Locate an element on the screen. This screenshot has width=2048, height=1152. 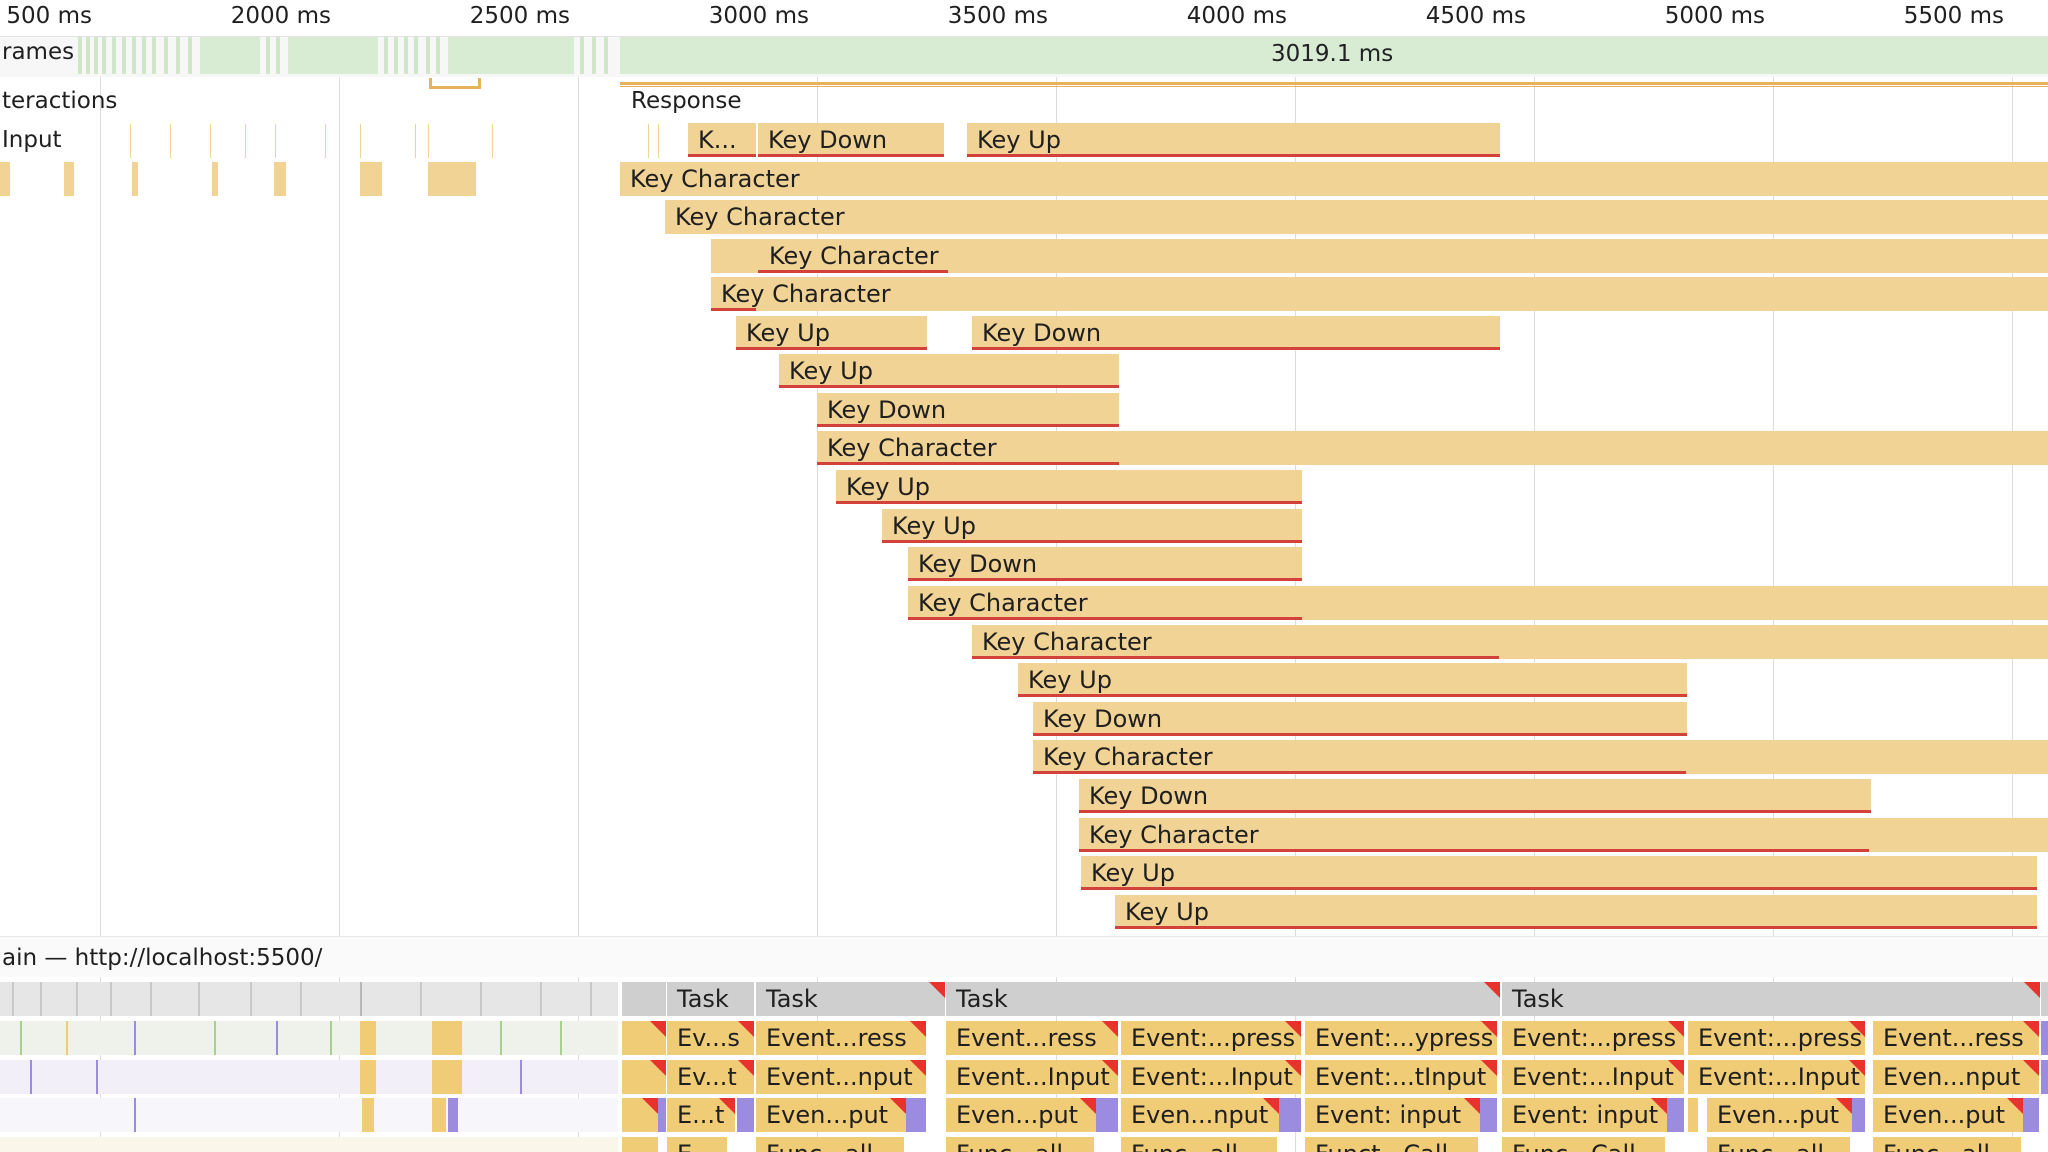
frame-bracket is located at coordinates (455, 83).